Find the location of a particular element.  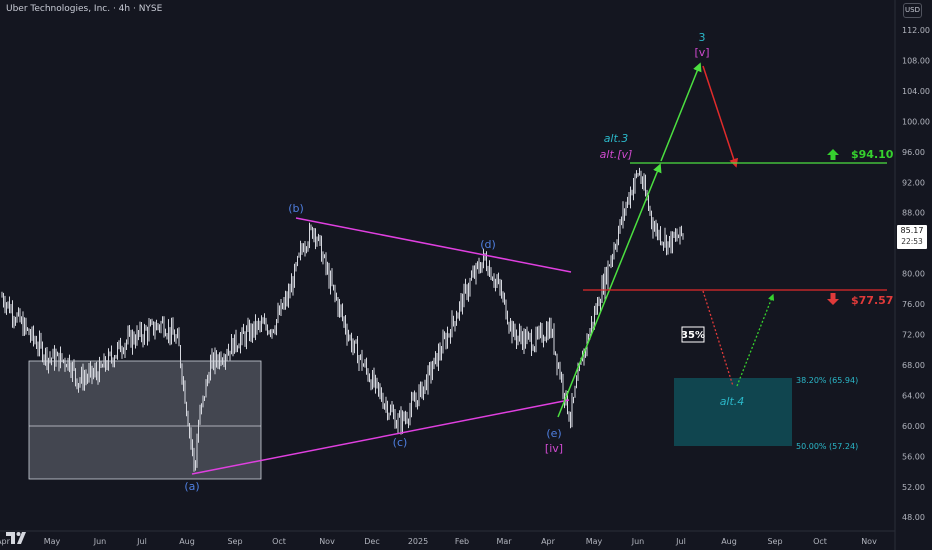

x-tick-label: Dec is located at coordinates (371, 541).